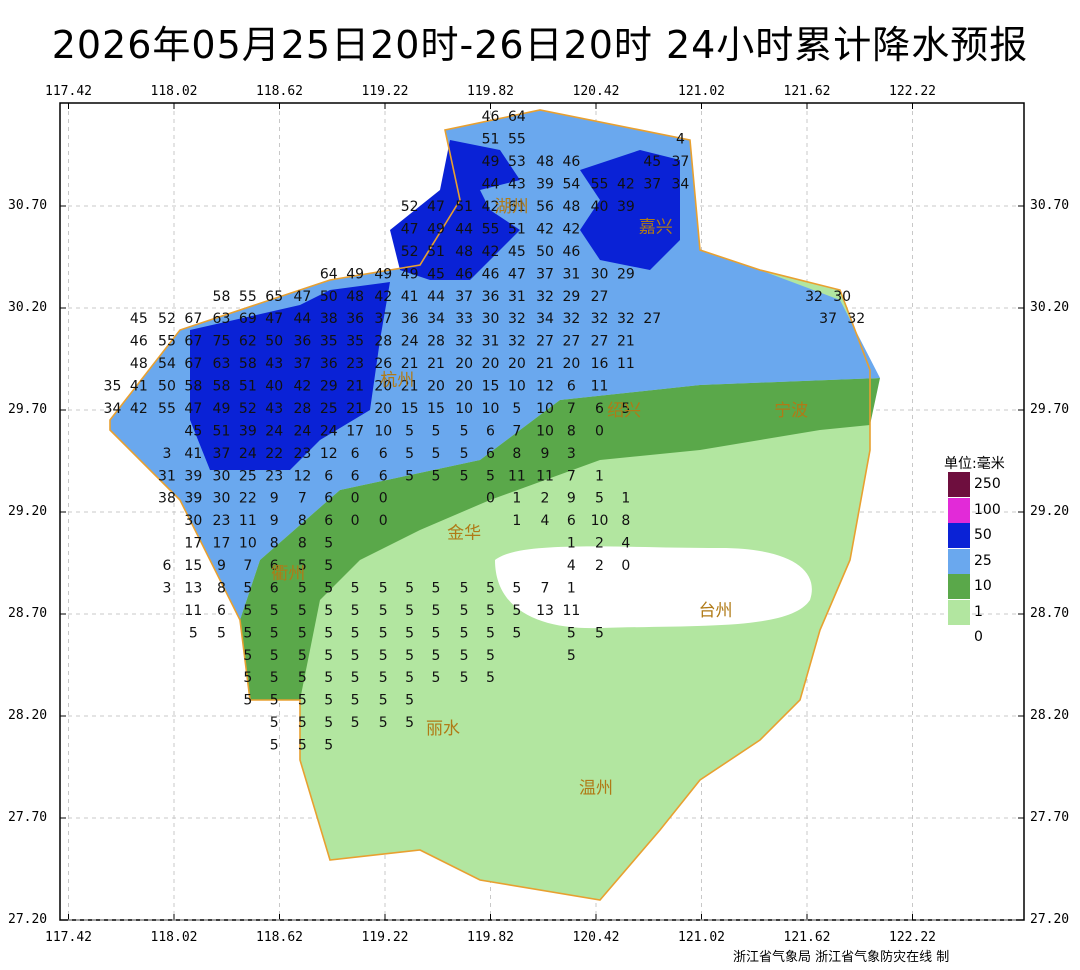  Describe the element at coordinates (167, 476) in the screenshot. I see `grid-value: 31` at that location.